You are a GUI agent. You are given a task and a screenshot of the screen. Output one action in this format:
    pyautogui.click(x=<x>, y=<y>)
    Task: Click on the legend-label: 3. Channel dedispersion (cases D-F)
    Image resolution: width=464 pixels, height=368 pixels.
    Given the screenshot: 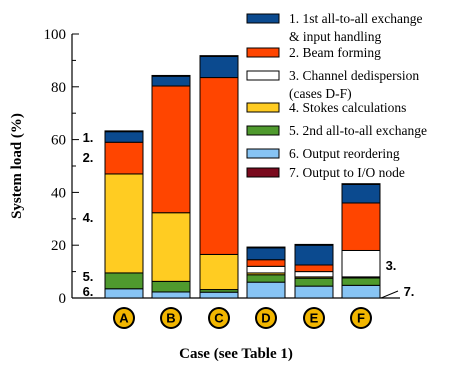 What is the action you would take?
    pyautogui.click(x=354, y=84)
    